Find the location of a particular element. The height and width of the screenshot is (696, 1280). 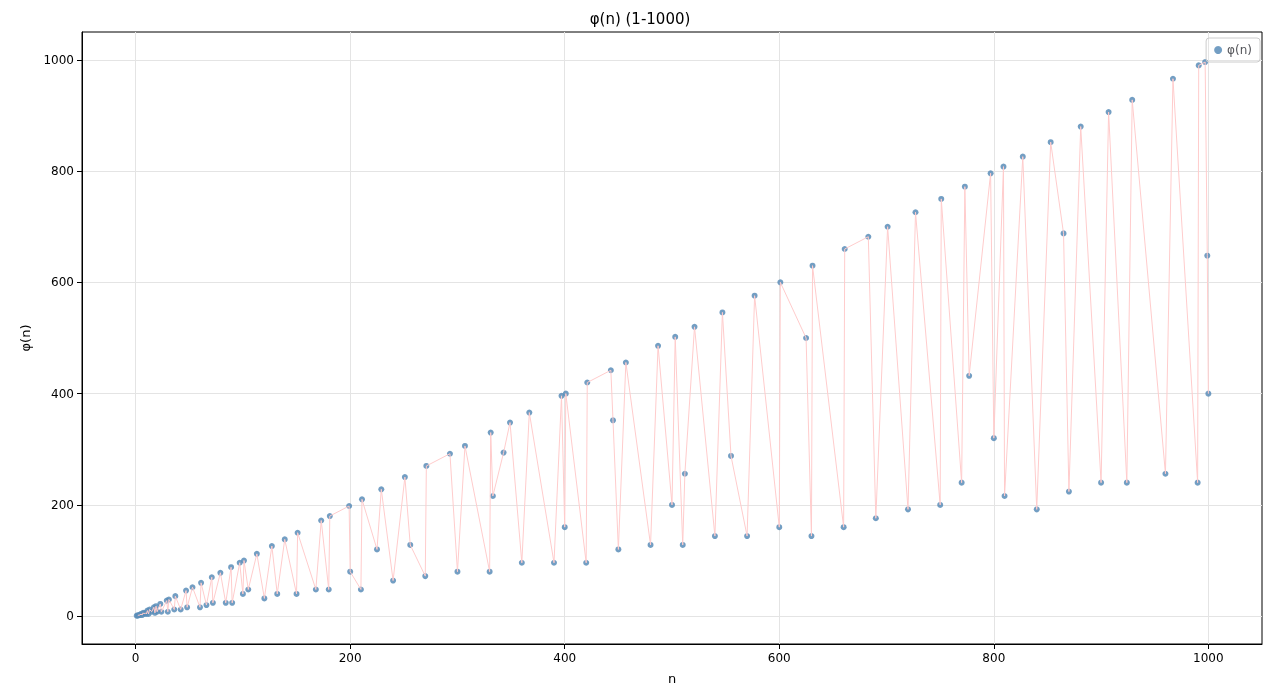

y-tick-label: 400 is located at coordinates (62, 393).